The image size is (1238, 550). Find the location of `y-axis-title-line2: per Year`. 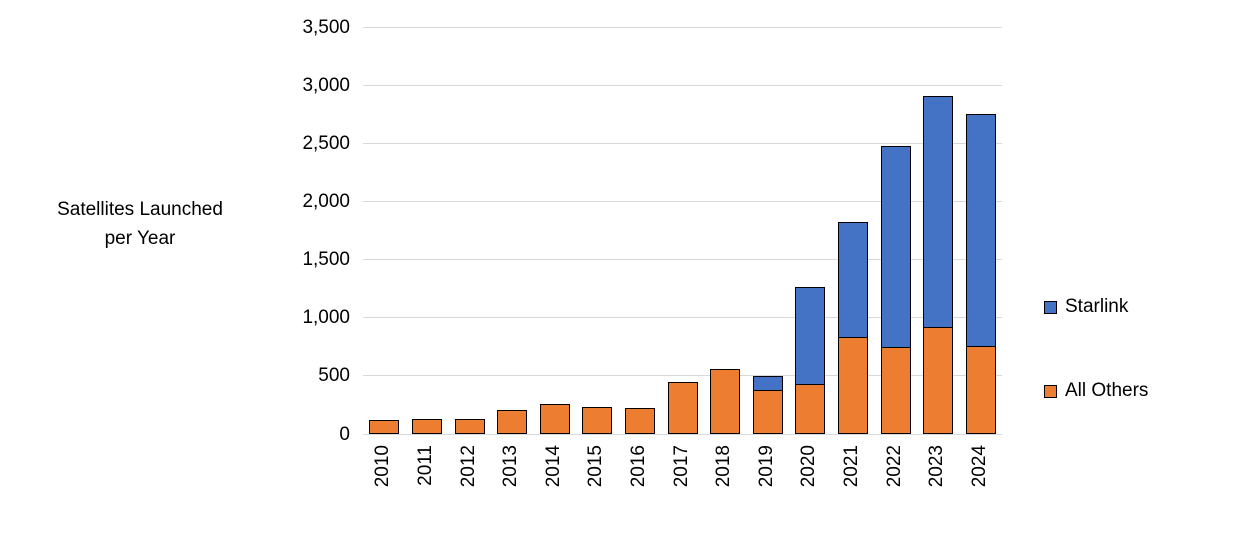

y-axis-title-line2: per Year is located at coordinates (140, 238).